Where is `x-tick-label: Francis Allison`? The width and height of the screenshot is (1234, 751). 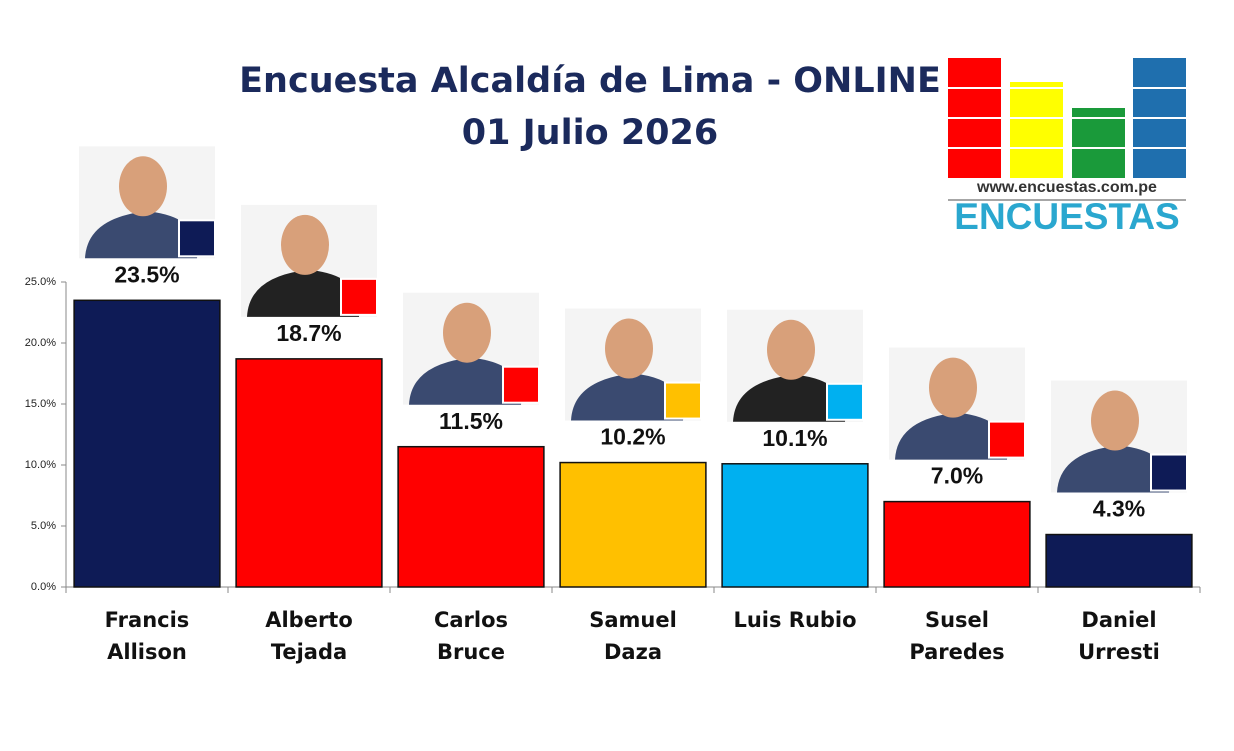 x-tick-label: Francis Allison is located at coordinates (147, 636).